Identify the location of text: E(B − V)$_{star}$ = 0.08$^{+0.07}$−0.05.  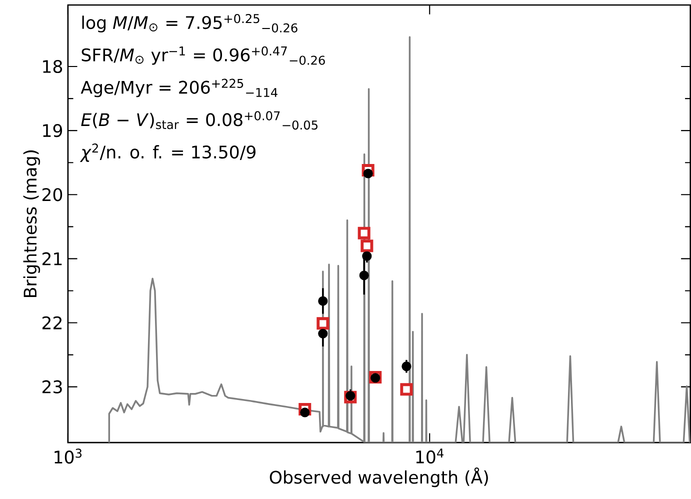
(199, 120).